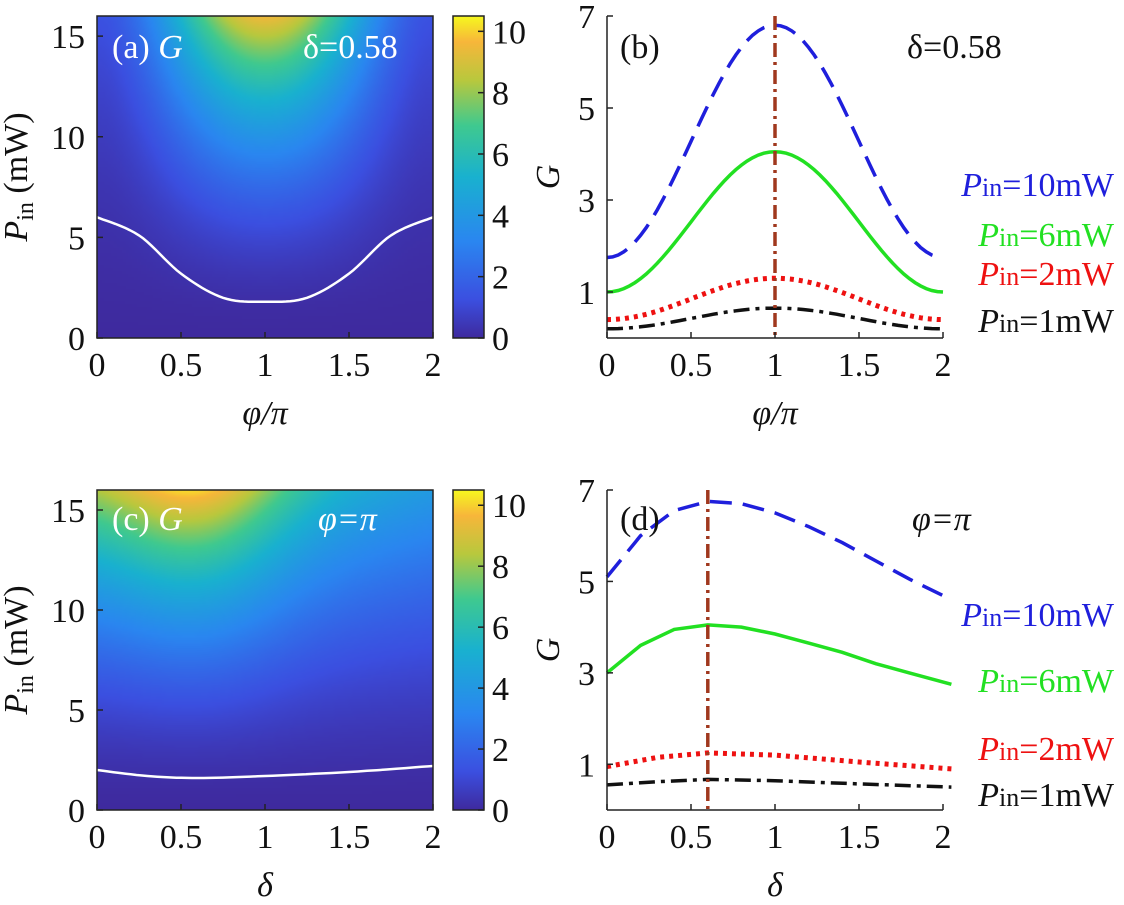 This screenshot has height=905, width=1124. What do you see at coordinates (500, 94) in the screenshot?
I see `a-cb-tick-label-4: 8` at bounding box center [500, 94].